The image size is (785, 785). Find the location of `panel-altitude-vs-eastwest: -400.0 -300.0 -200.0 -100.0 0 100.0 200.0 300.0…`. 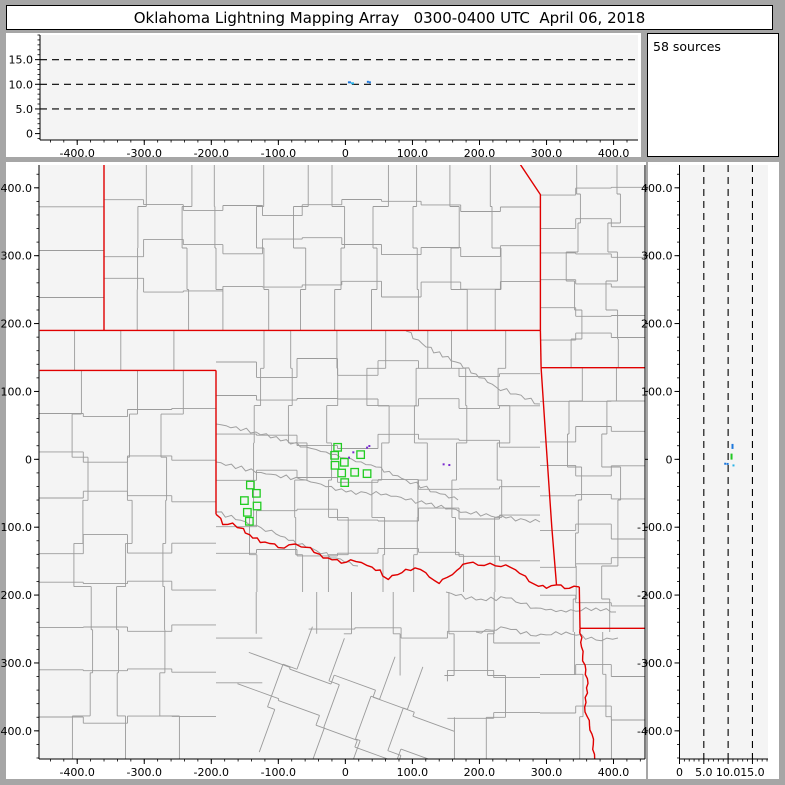

panel-altitude-vs-eastwest: -400.0 -300.0 -200.0 -100.0 0 100.0 200.0 300.0… is located at coordinates (323, 96).